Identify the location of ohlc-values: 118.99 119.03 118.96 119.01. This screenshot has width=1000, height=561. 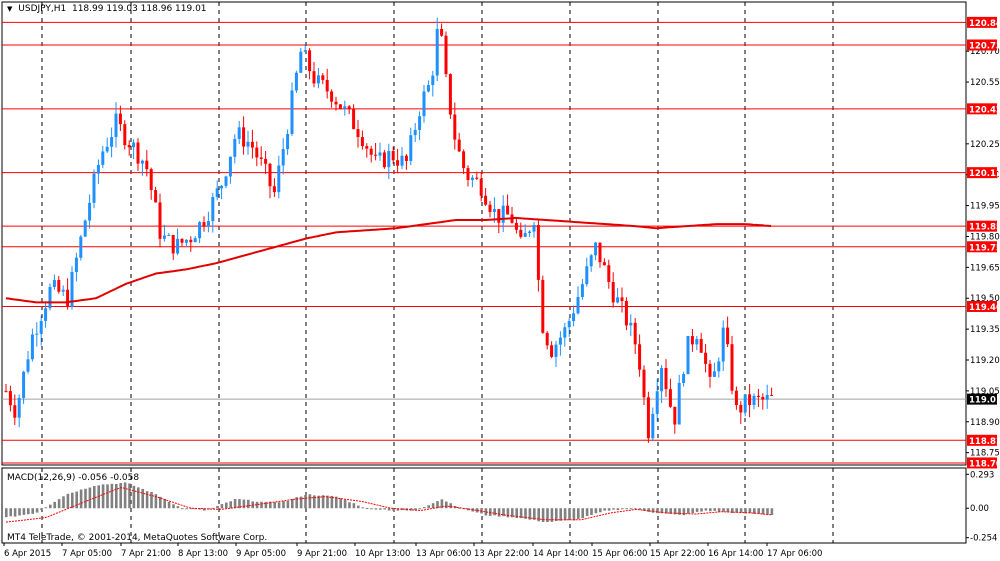
(139, 9).